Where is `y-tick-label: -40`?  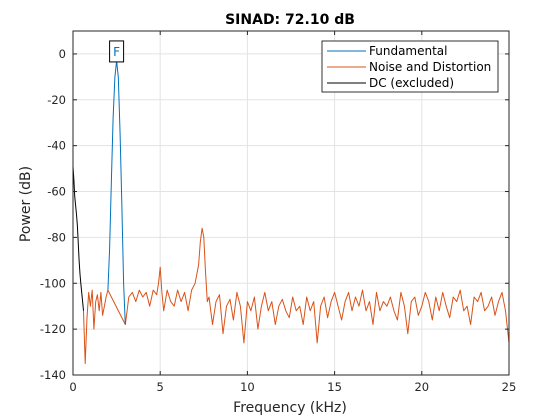
y-tick-label: -40 is located at coordinates (56, 146).